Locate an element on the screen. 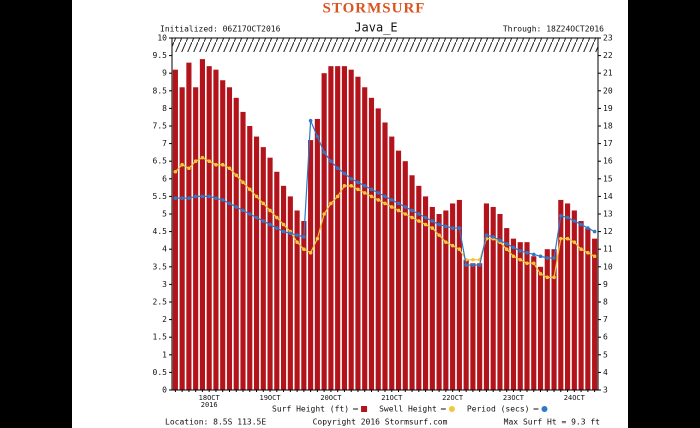 This screenshot has width=700, height=428. y2-tick-label: 14 is located at coordinates (608, 196).